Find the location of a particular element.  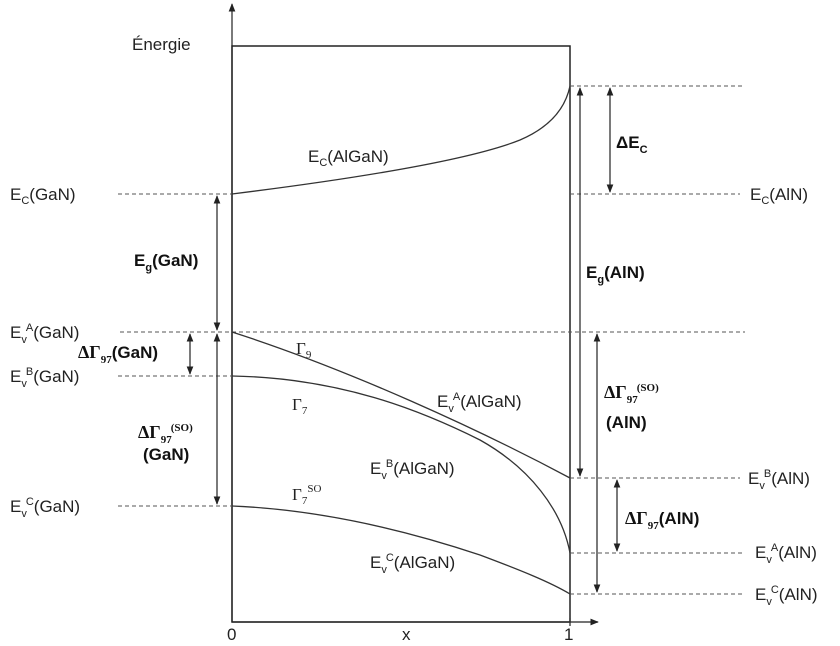

delta-ec-label: ΔEC is located at coordinates (632, 144).